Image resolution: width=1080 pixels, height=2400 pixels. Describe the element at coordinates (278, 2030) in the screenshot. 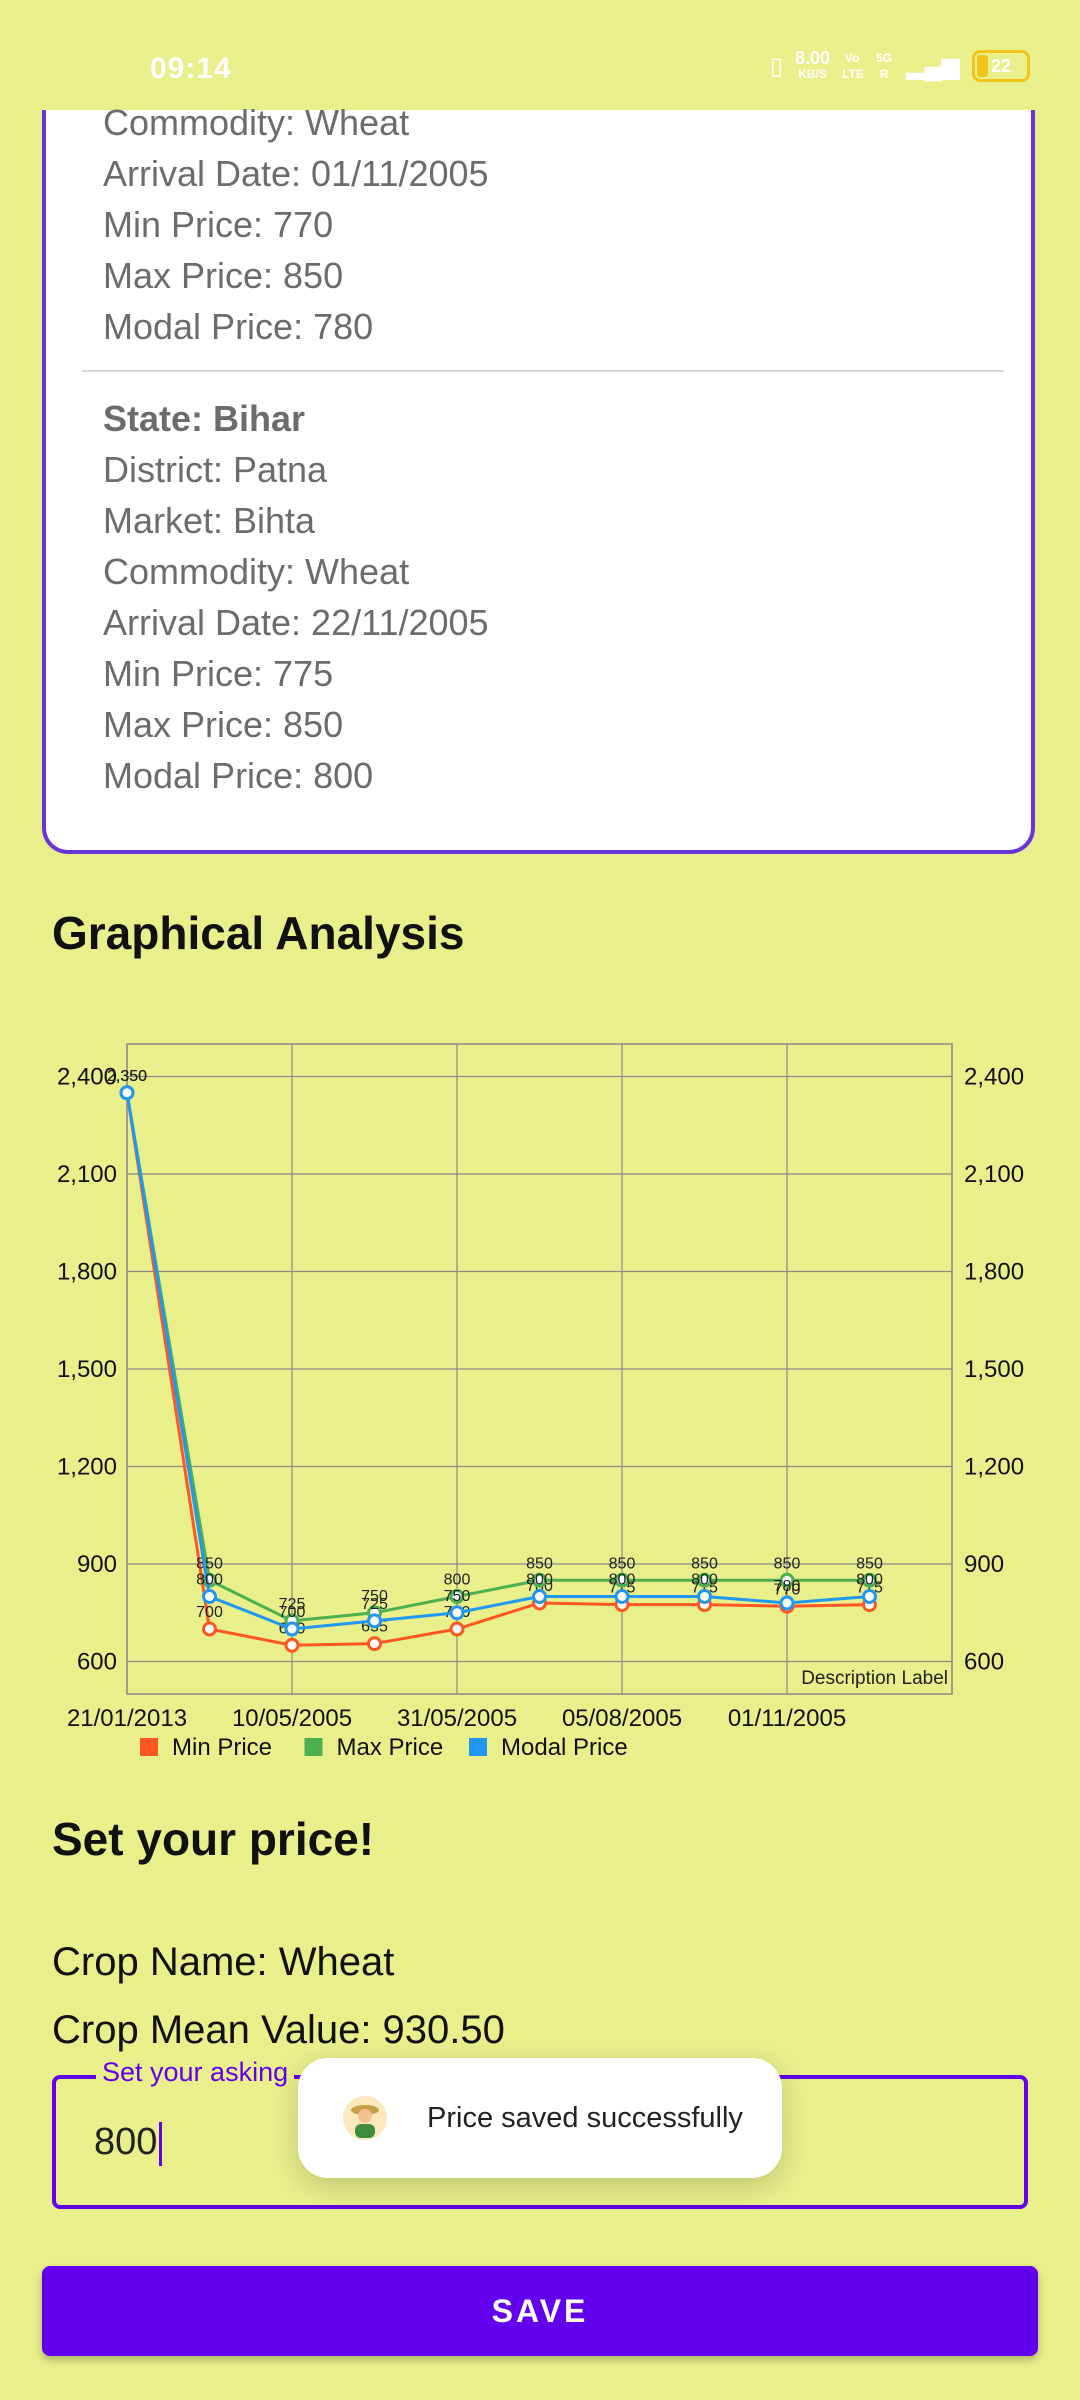

I see `crop-mean-value: Crop Mean Value: 930.50` at that location.